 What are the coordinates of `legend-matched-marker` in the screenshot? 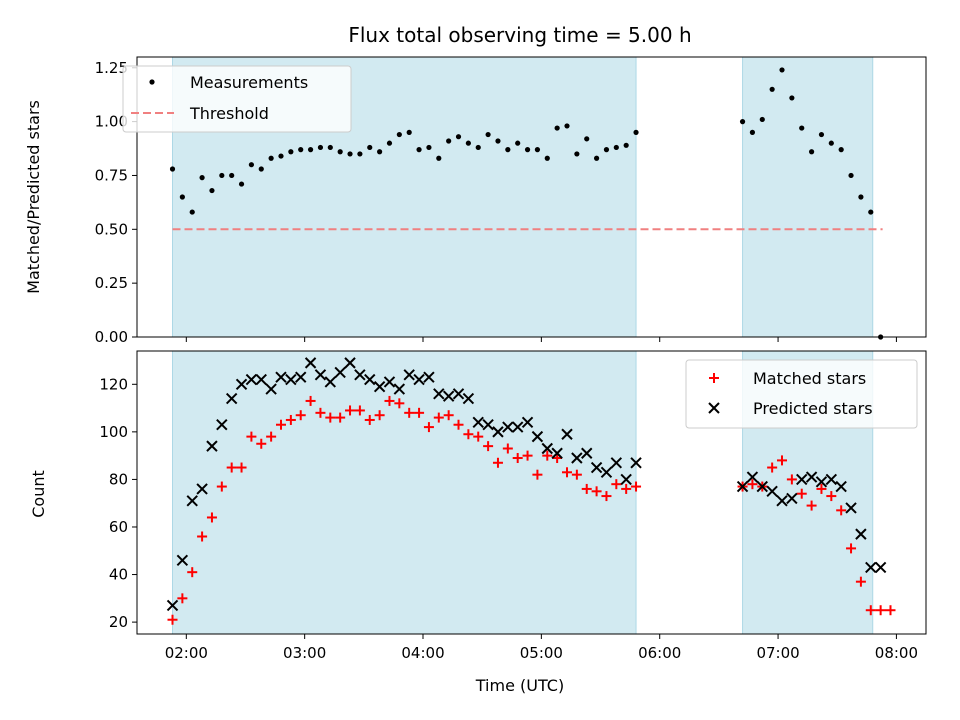 It's located at (714, 378).